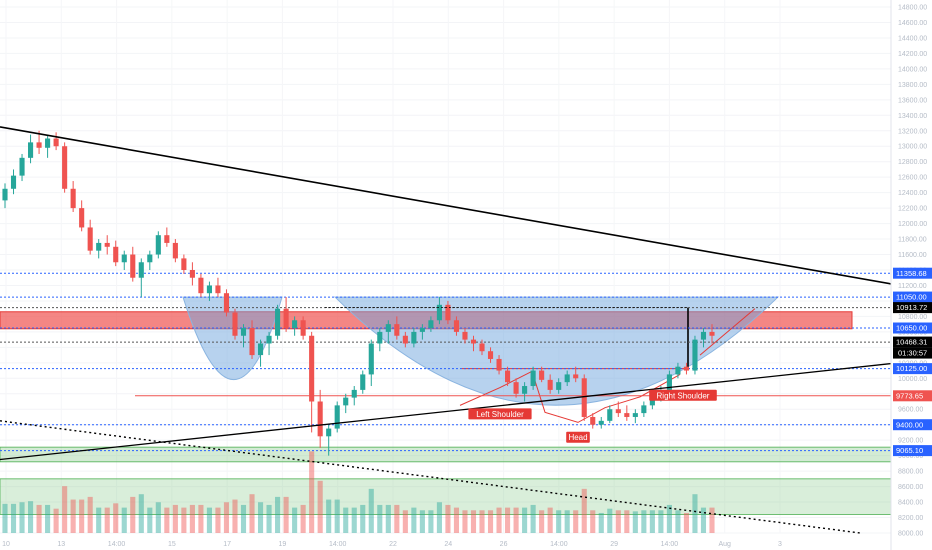  What do you see at coordinates (446, 496) in the screenshot?
I see `support-zone-lower` at bounding box center [446, 496].